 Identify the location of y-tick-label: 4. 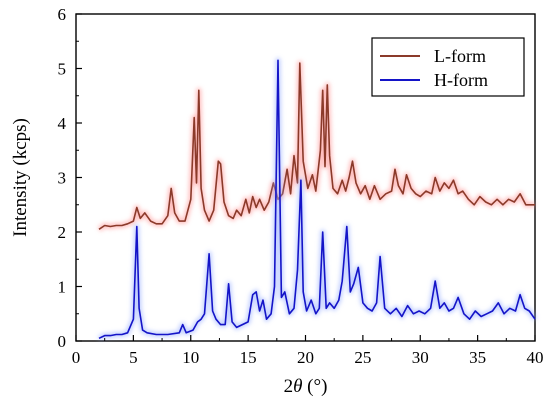
(62, 123).